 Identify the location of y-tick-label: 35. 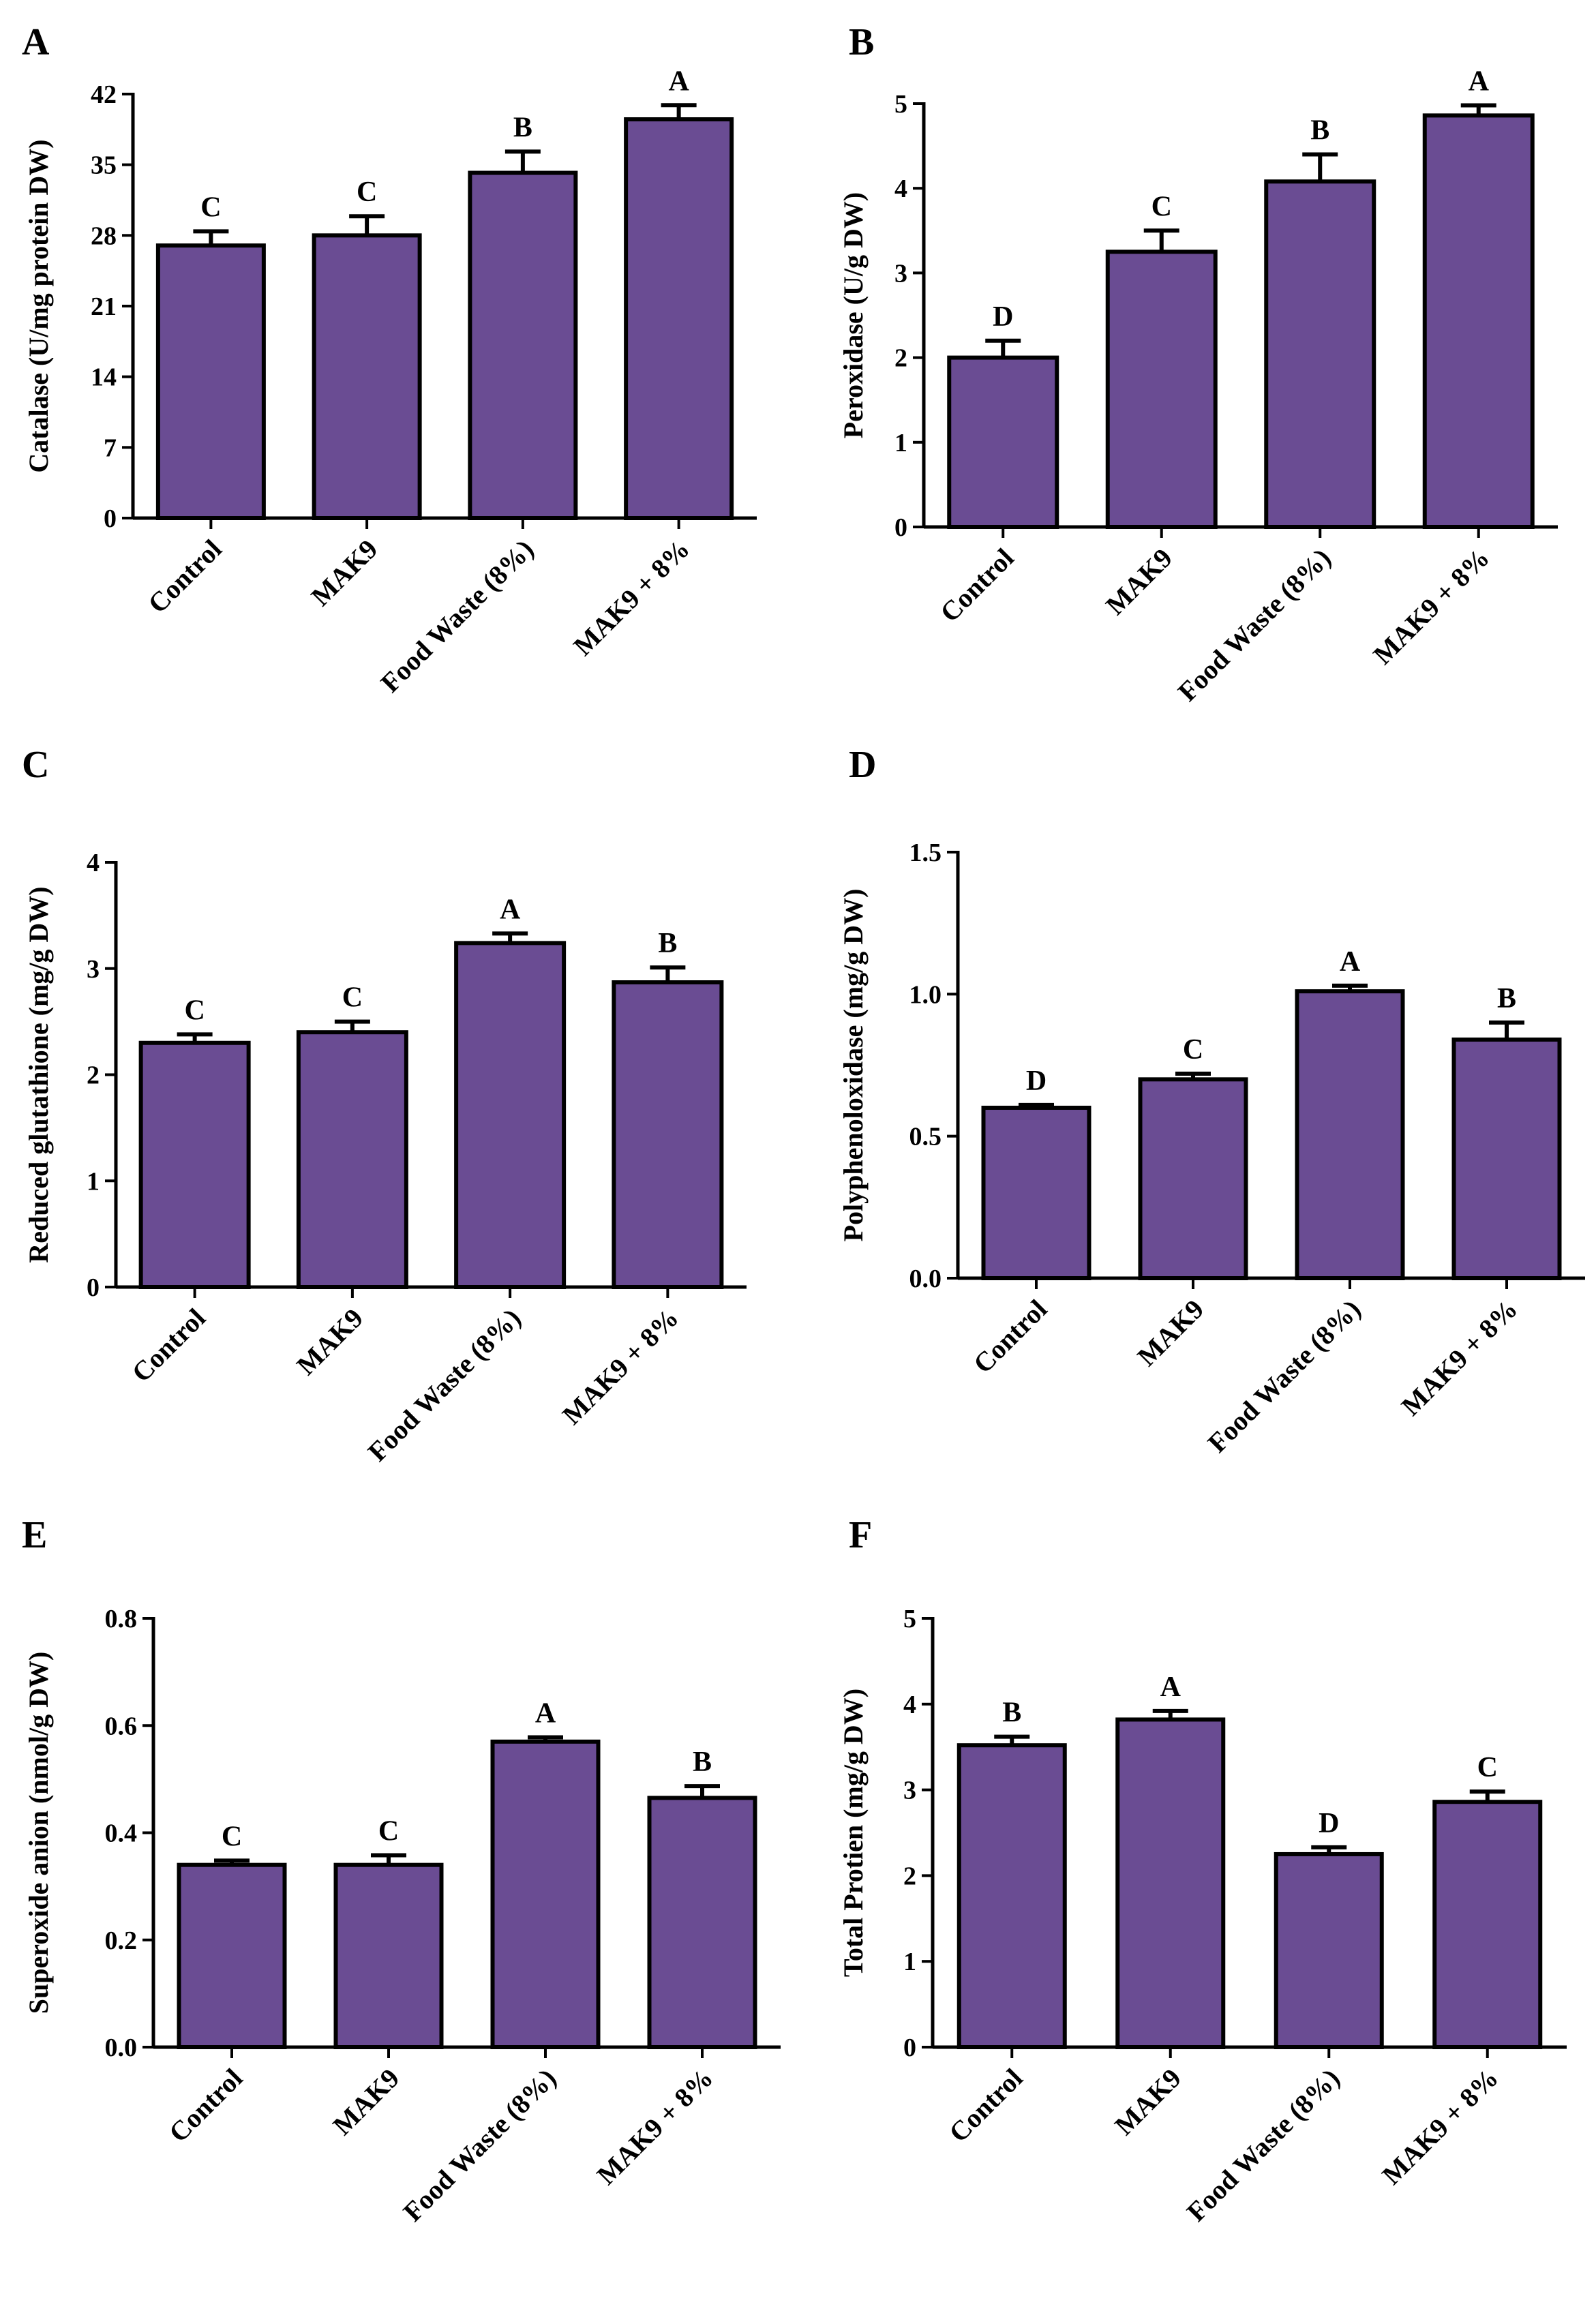
(104, 165).